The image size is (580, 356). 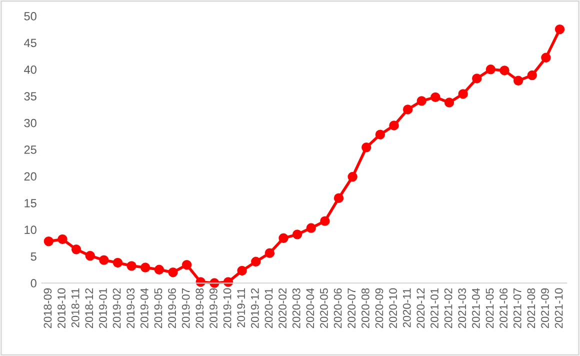 What do you see at coordinates (406, 308) in the screenshot?
I see `x-tick-label: 2020-11` at bounding box center [406, 308].